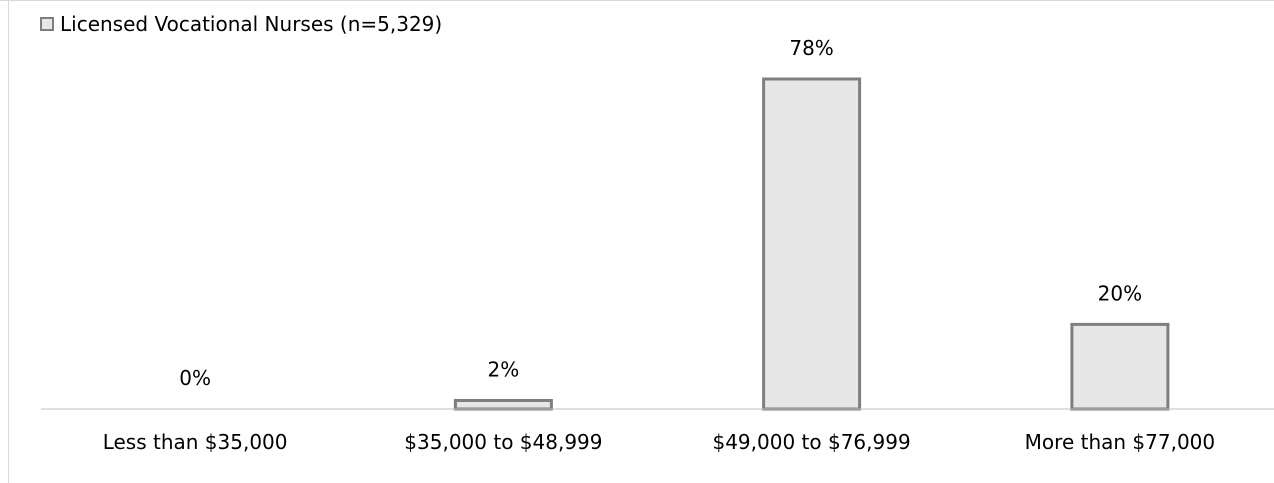 Image resolution: width=1274 pixels, height=483 pixels. Describe the element at coordinates (503, 442) in the screenshot. I see `category-label-2: $35,000 to $48,999` at that location.